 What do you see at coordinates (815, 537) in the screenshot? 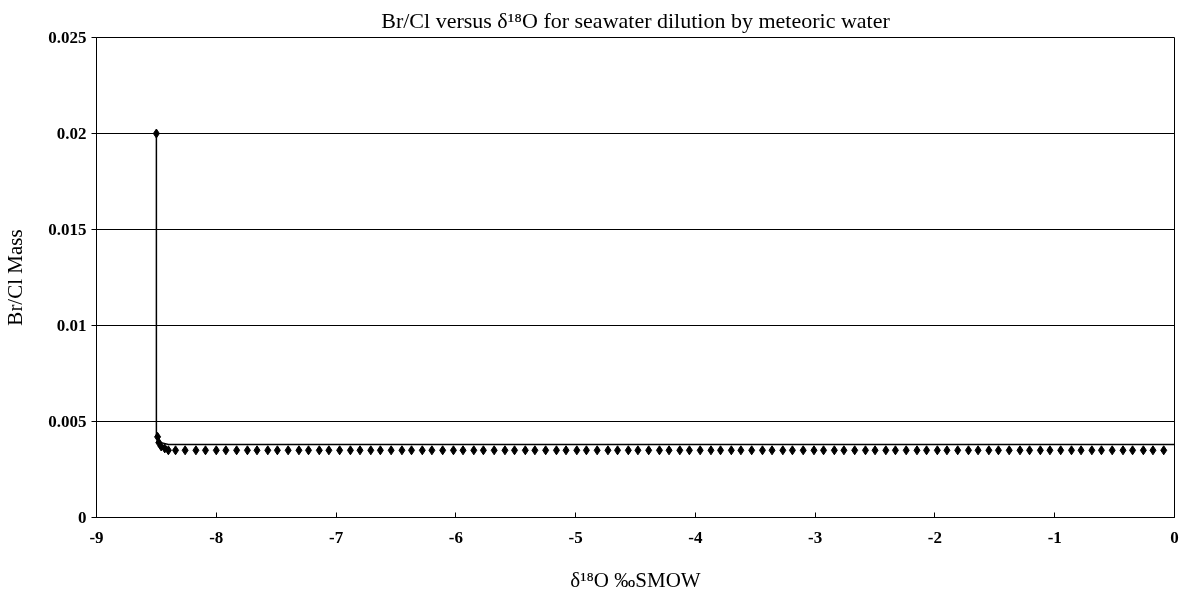
I see `x-tick-label: -3` at bounding box center [815, 537].